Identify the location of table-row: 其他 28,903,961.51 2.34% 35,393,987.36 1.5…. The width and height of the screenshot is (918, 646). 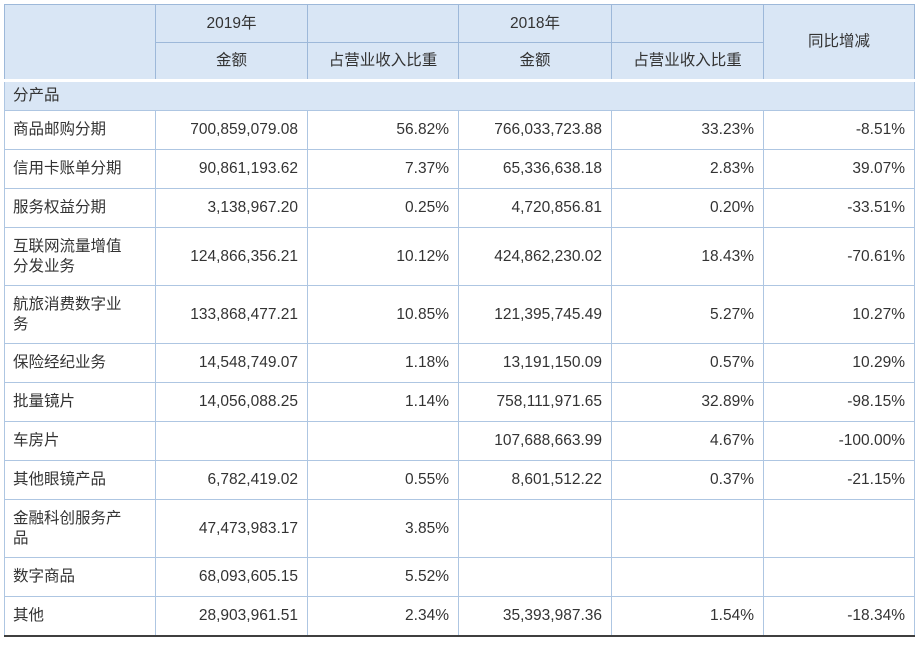
(459, 616).